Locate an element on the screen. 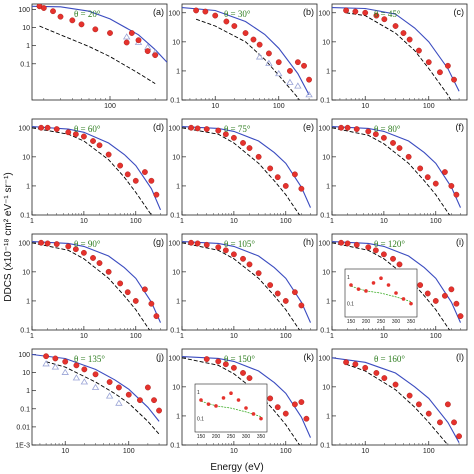  panel-letter: (b) is located at coordinates (308, 12).